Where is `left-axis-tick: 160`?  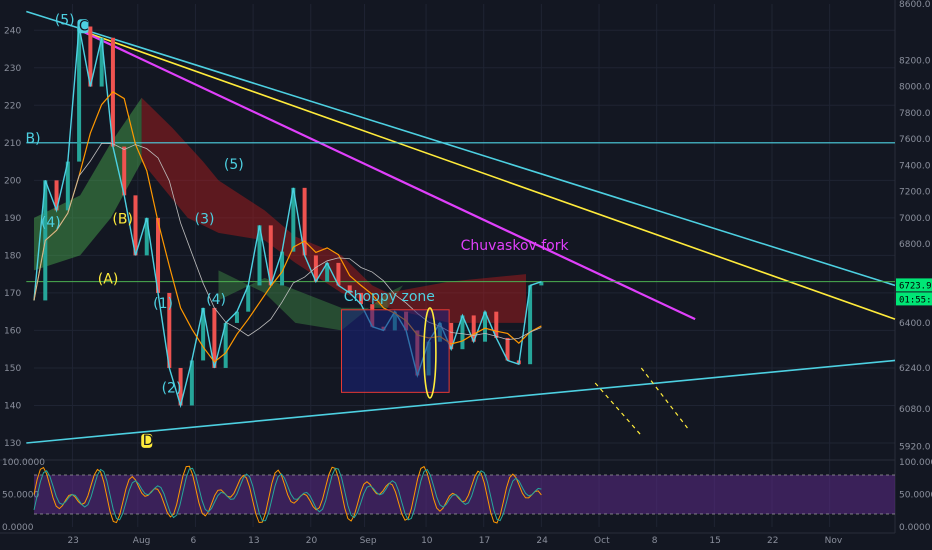
left-axis-tick: 160 is located at coordinates (12, 331).